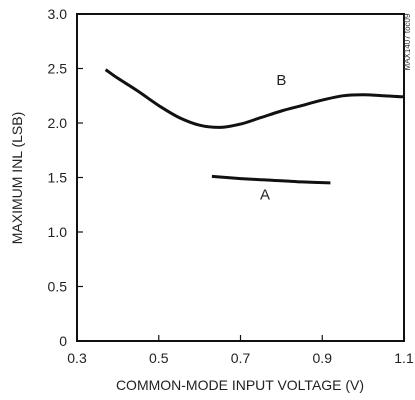  What do you see at coordinates (159, 358) in the screenshot?
I see `x-tick-label: 0.5` at bounding box center [159, 358].